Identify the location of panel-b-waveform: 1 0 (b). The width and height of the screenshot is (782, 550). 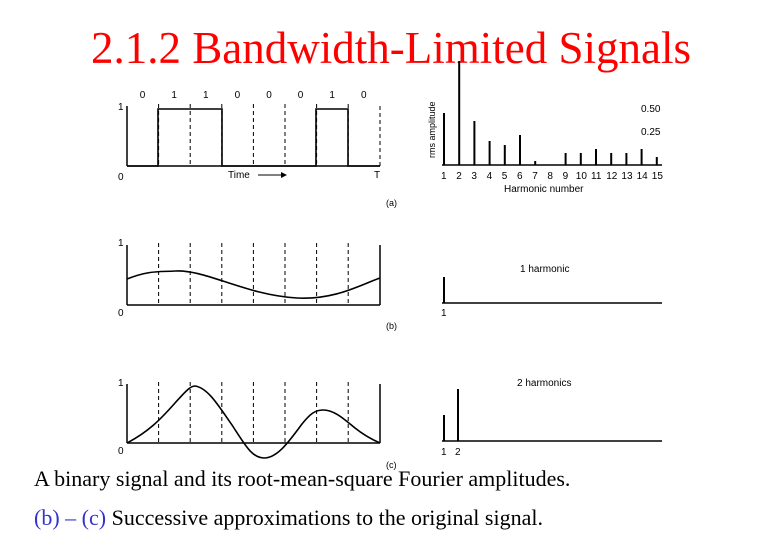
(257, 284).